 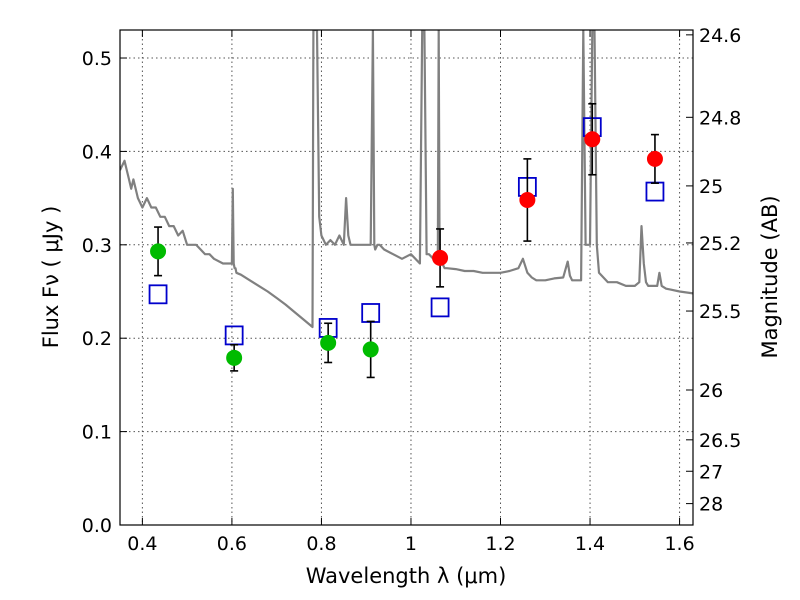 What do you see at coordinates (97, 526) in the screenshot?
I see `y-tick-label: 0.0` at bounding box center [97, 526].